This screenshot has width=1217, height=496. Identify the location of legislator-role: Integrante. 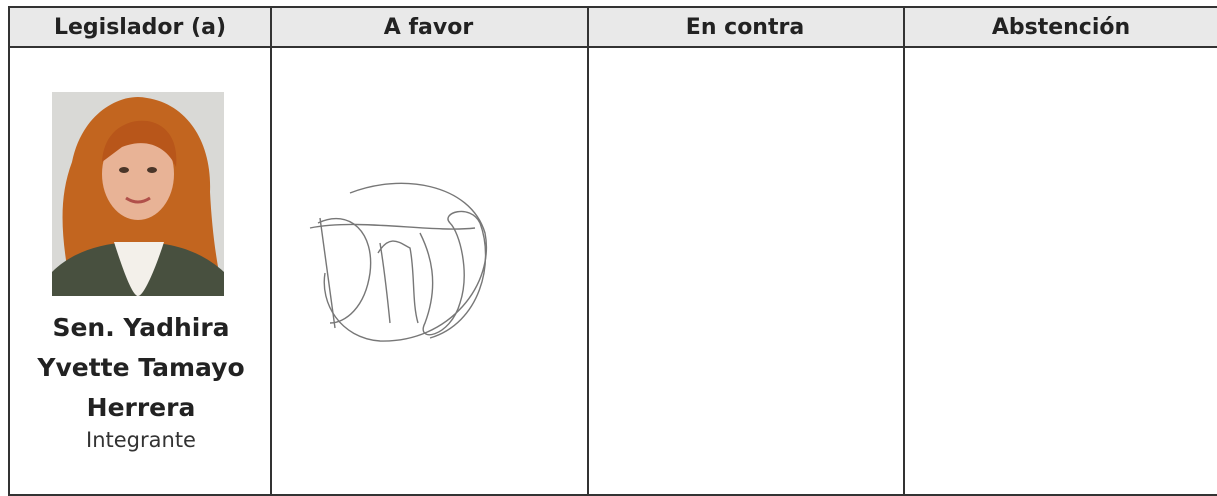
(141, 440).